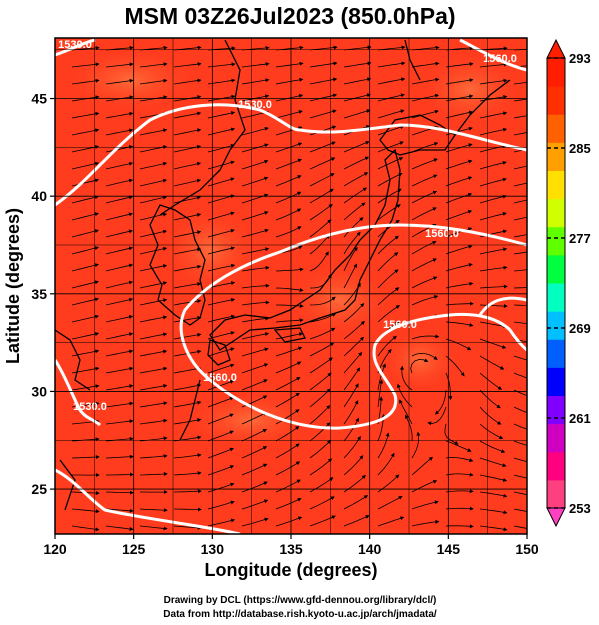  I want to click on taiwan, so click(67, 485).